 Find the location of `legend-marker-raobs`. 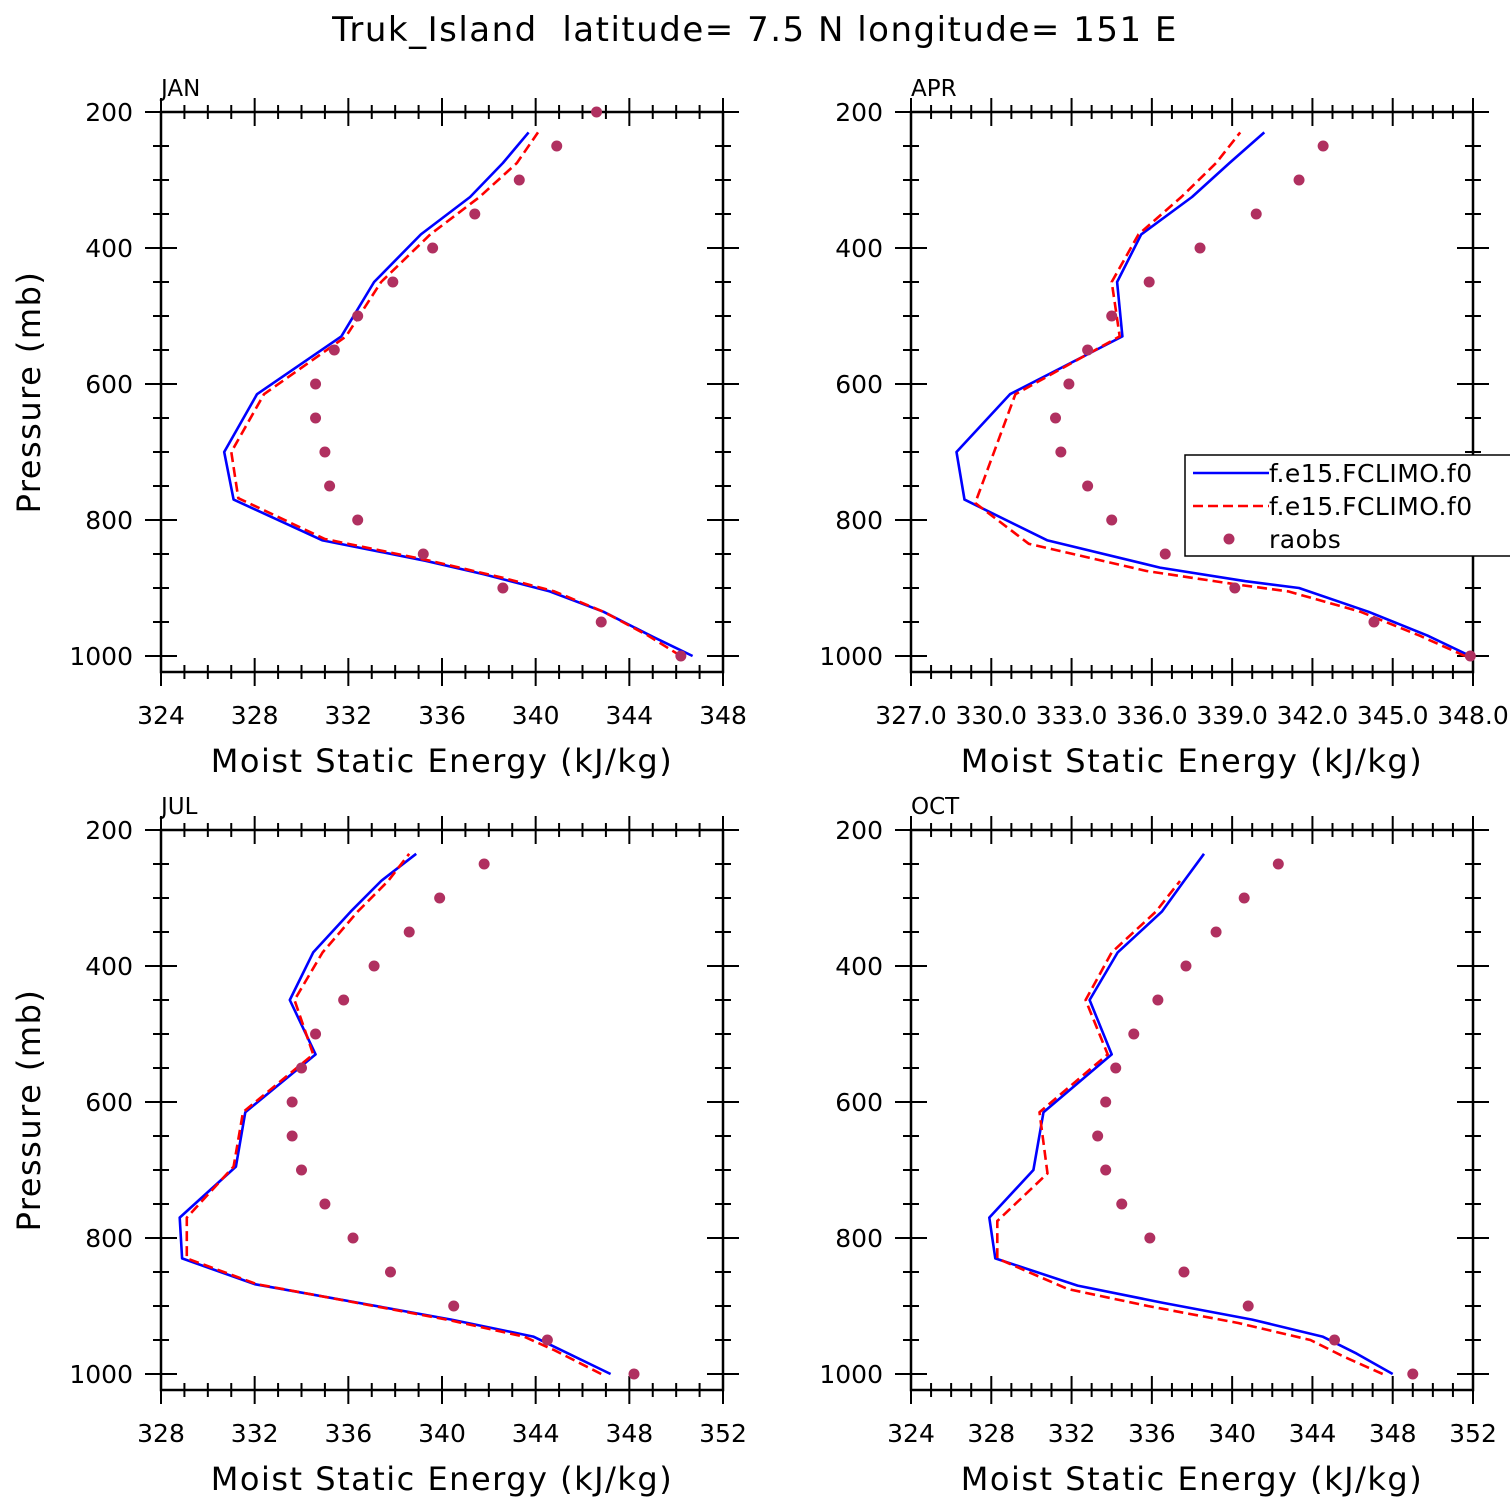

legend-marker-raobs is located at coordinates (1229, 539).